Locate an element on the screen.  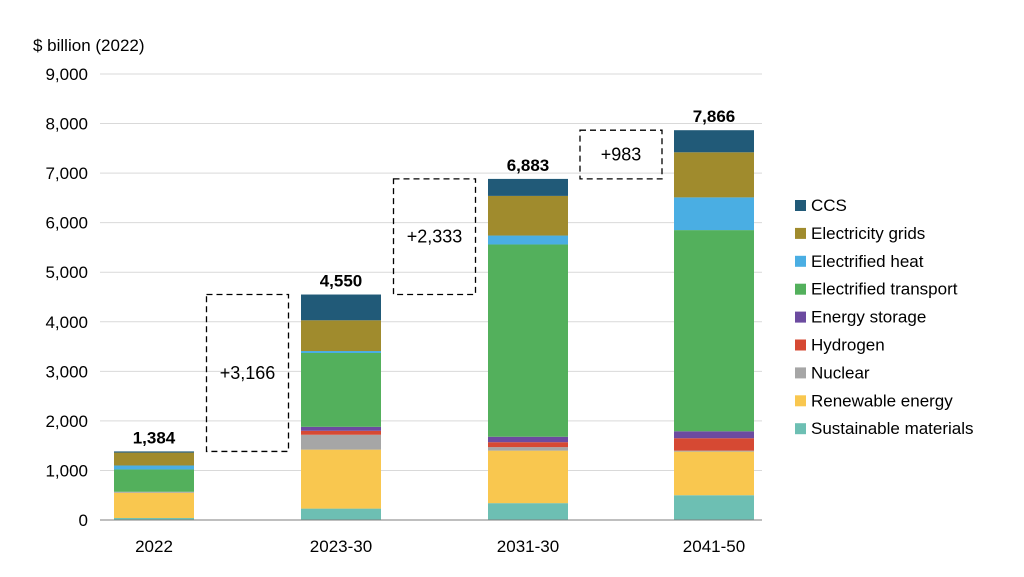
legend-label: Electrified heat is located at coordinates (867, 261).